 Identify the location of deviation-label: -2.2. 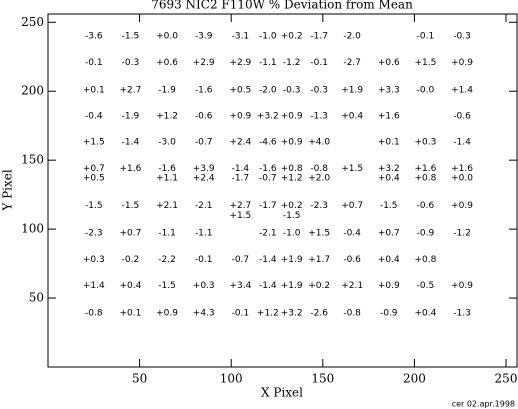
(167, 260).